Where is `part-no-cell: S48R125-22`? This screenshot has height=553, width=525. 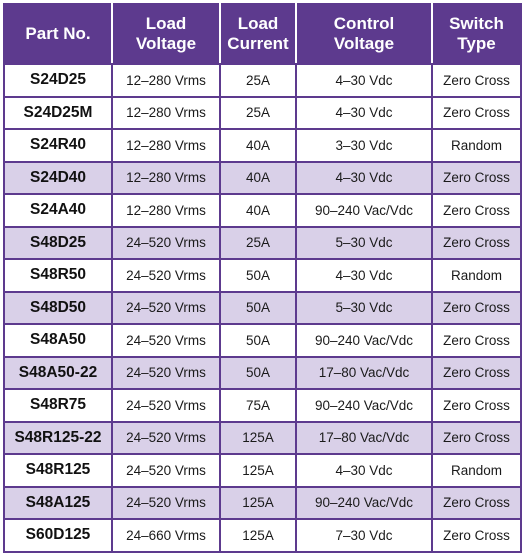 part-no-cell: S48R125-22 is located at coordinates (58, 437).